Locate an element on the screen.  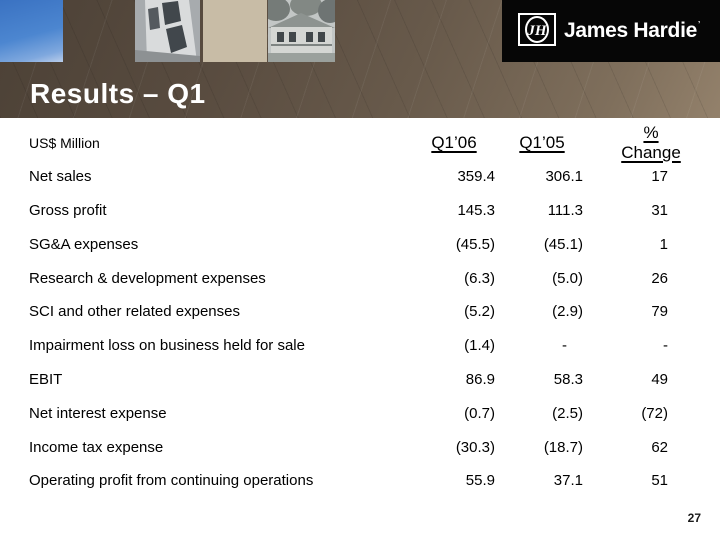
table-row: Gross profit 145.3 111.3 31 is located at coordinates (359, 211).